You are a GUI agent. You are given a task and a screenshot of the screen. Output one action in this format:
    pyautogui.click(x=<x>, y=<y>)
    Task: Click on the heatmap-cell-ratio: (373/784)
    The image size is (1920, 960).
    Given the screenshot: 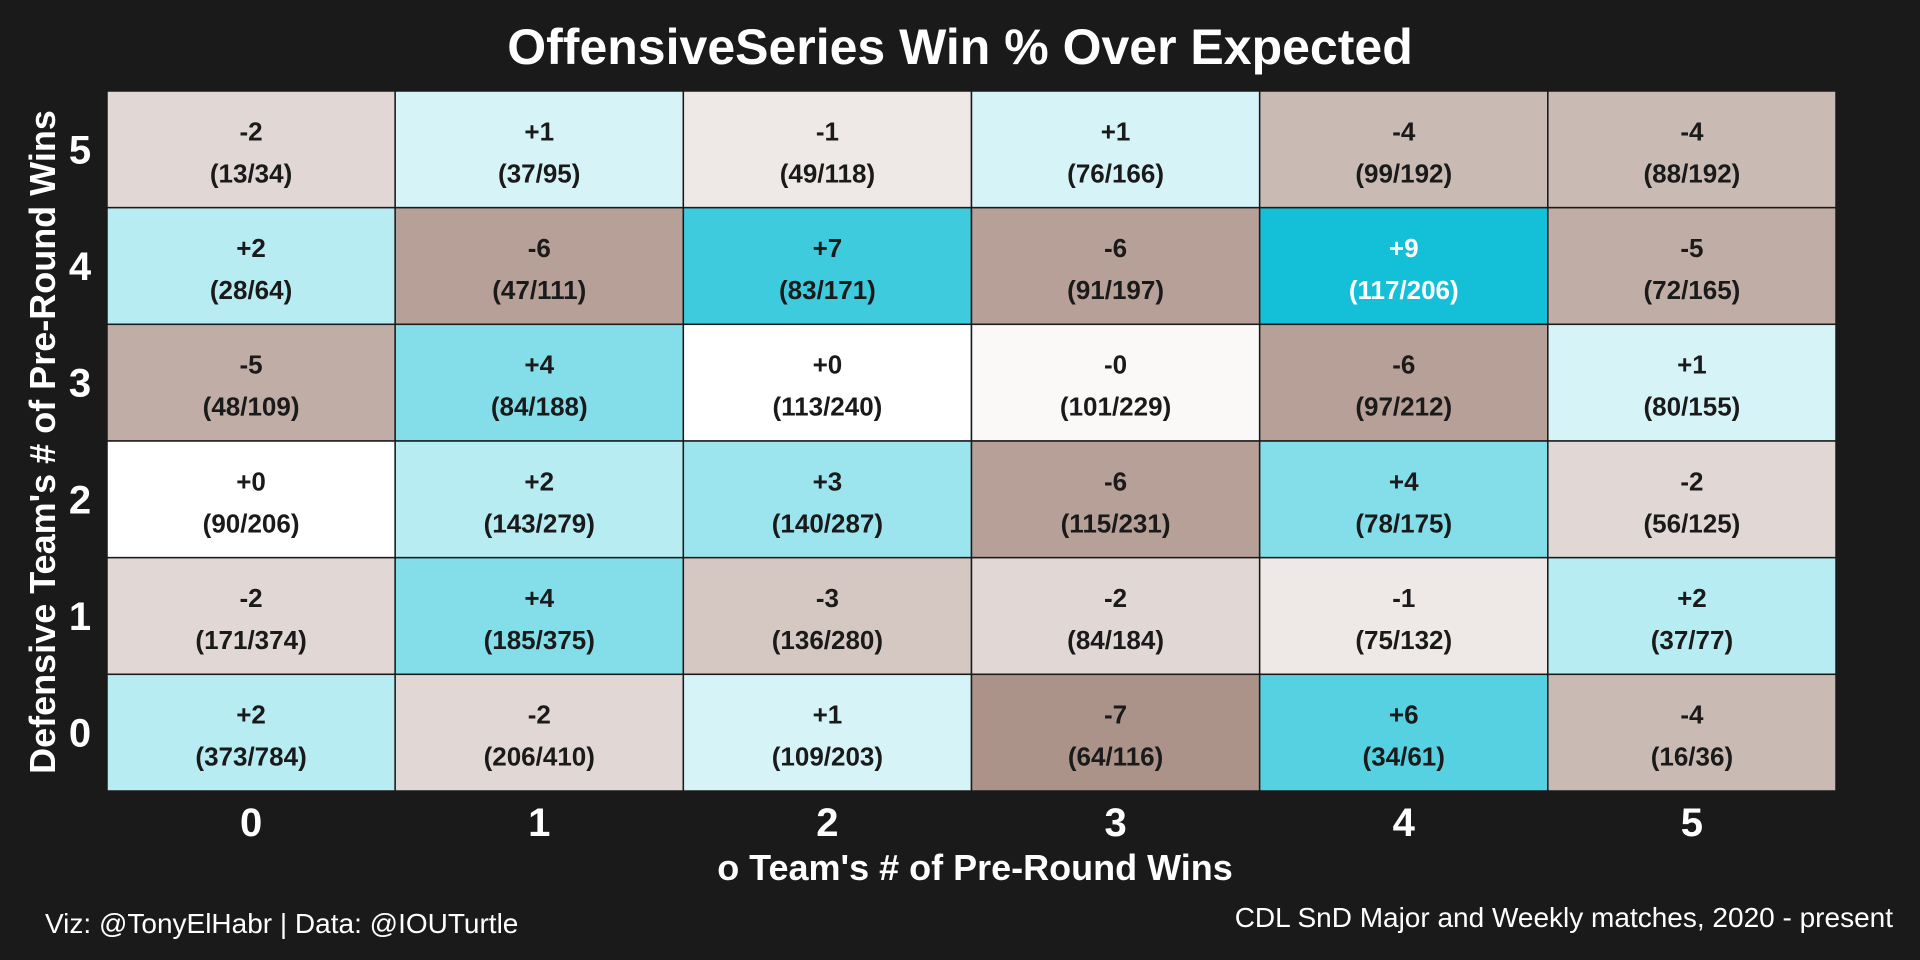 What is the action you would take?
    pyautogui.click(x=250, y=757)
    